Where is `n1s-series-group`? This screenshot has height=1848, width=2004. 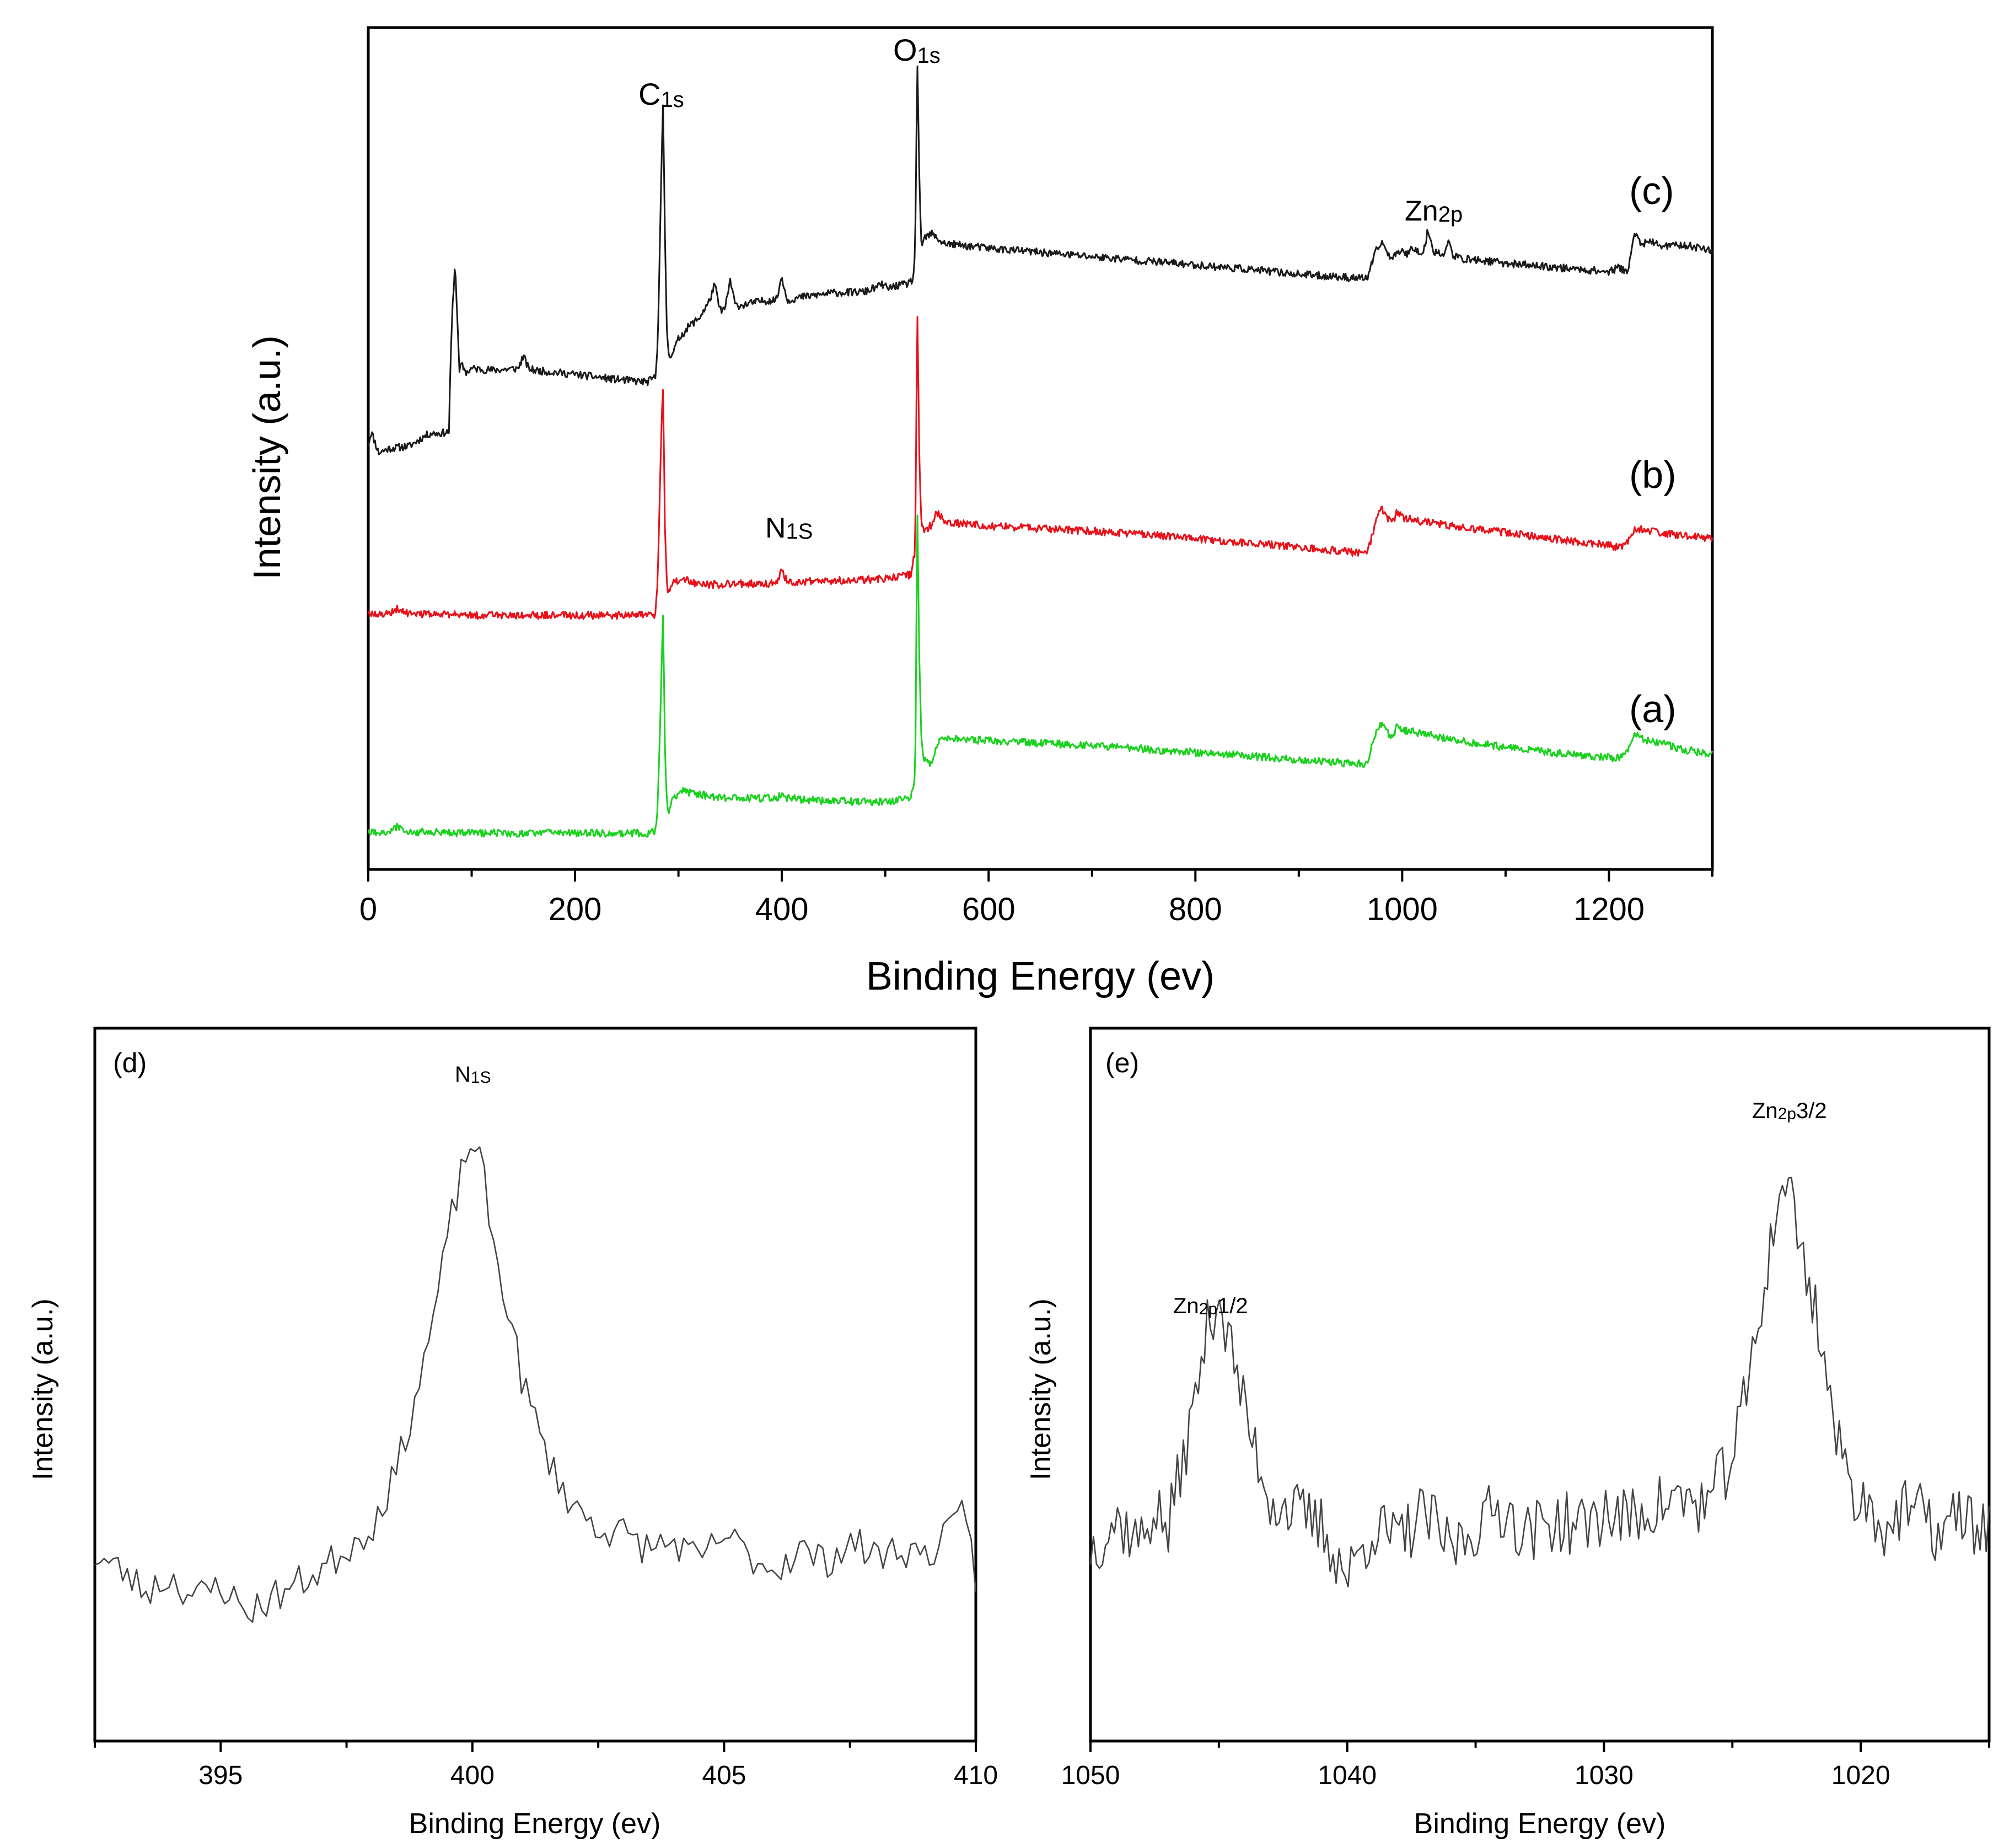 n1s-series-group is located at coordinates (535, 1384).